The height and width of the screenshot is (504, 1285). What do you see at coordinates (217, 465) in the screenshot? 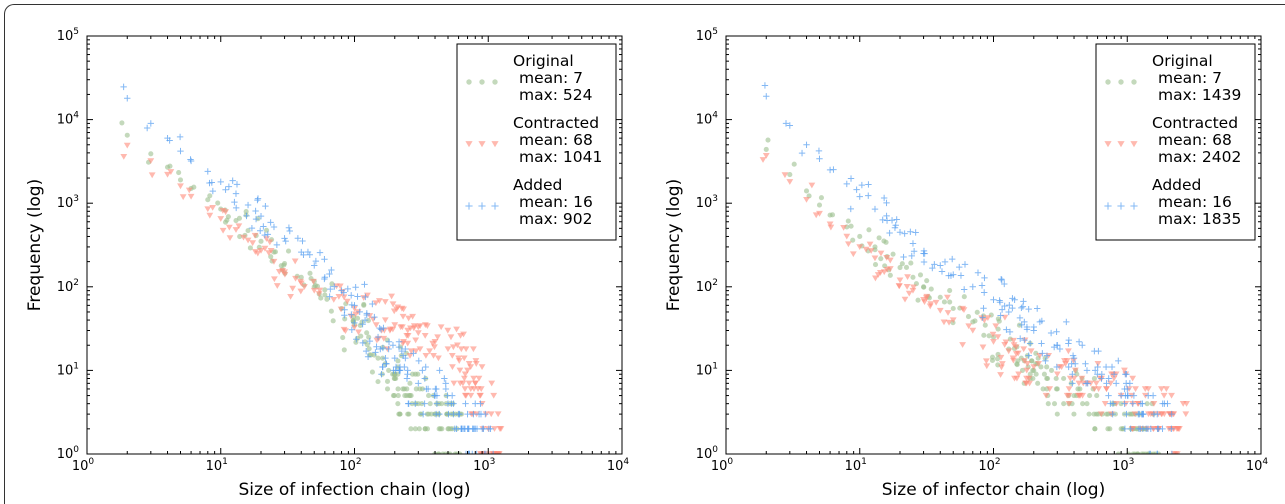
I see `x-tick-label: 10¹` at bounding box center [217, 465].